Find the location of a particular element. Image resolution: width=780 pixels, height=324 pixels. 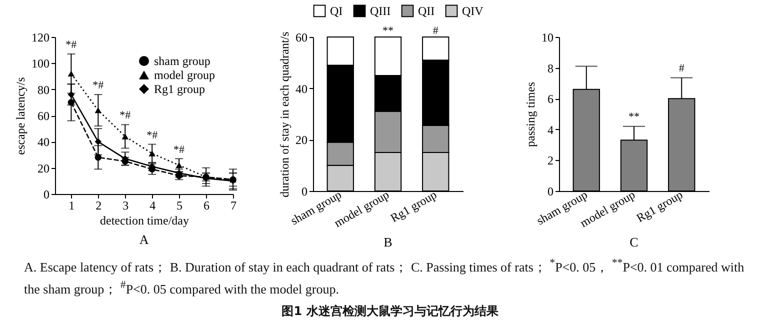

legend-label: sham group is located at coordinates (182, 61).